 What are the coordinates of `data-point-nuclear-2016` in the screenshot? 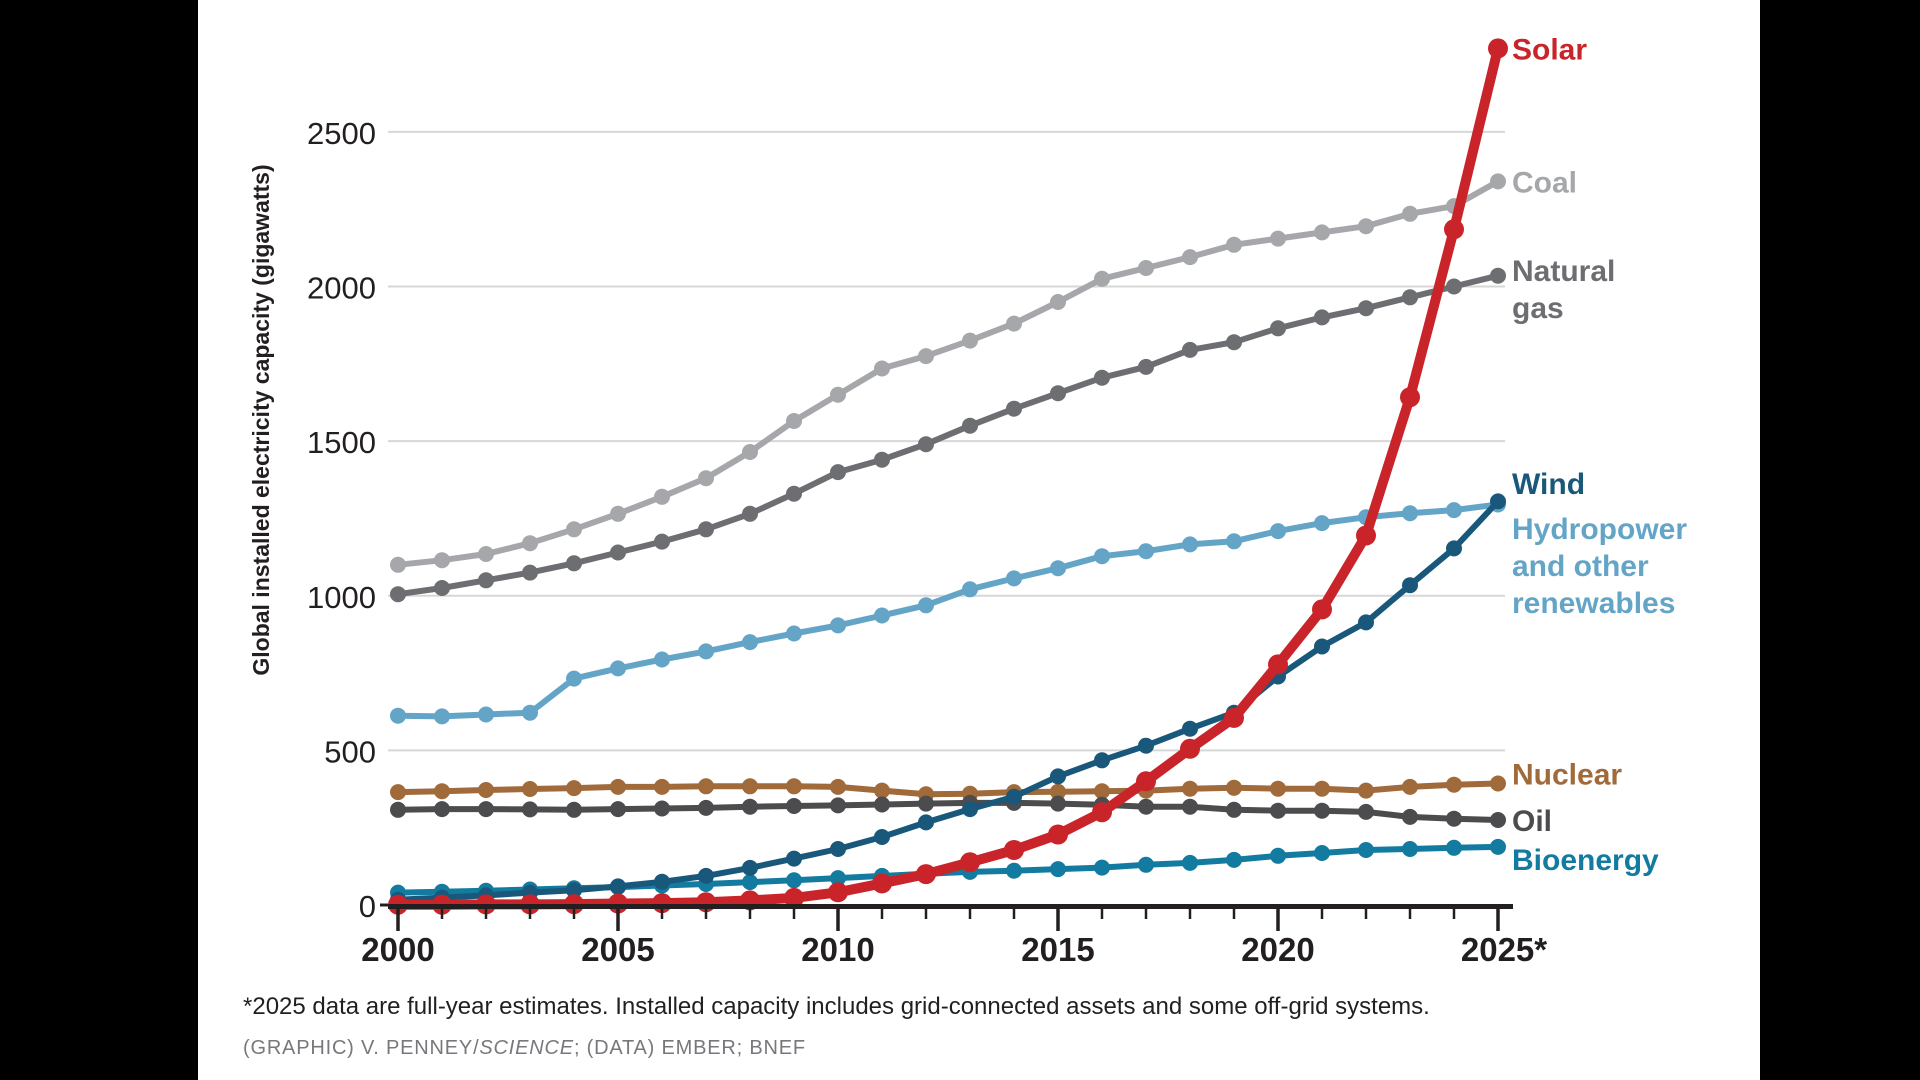 It's located at (1102, 791).